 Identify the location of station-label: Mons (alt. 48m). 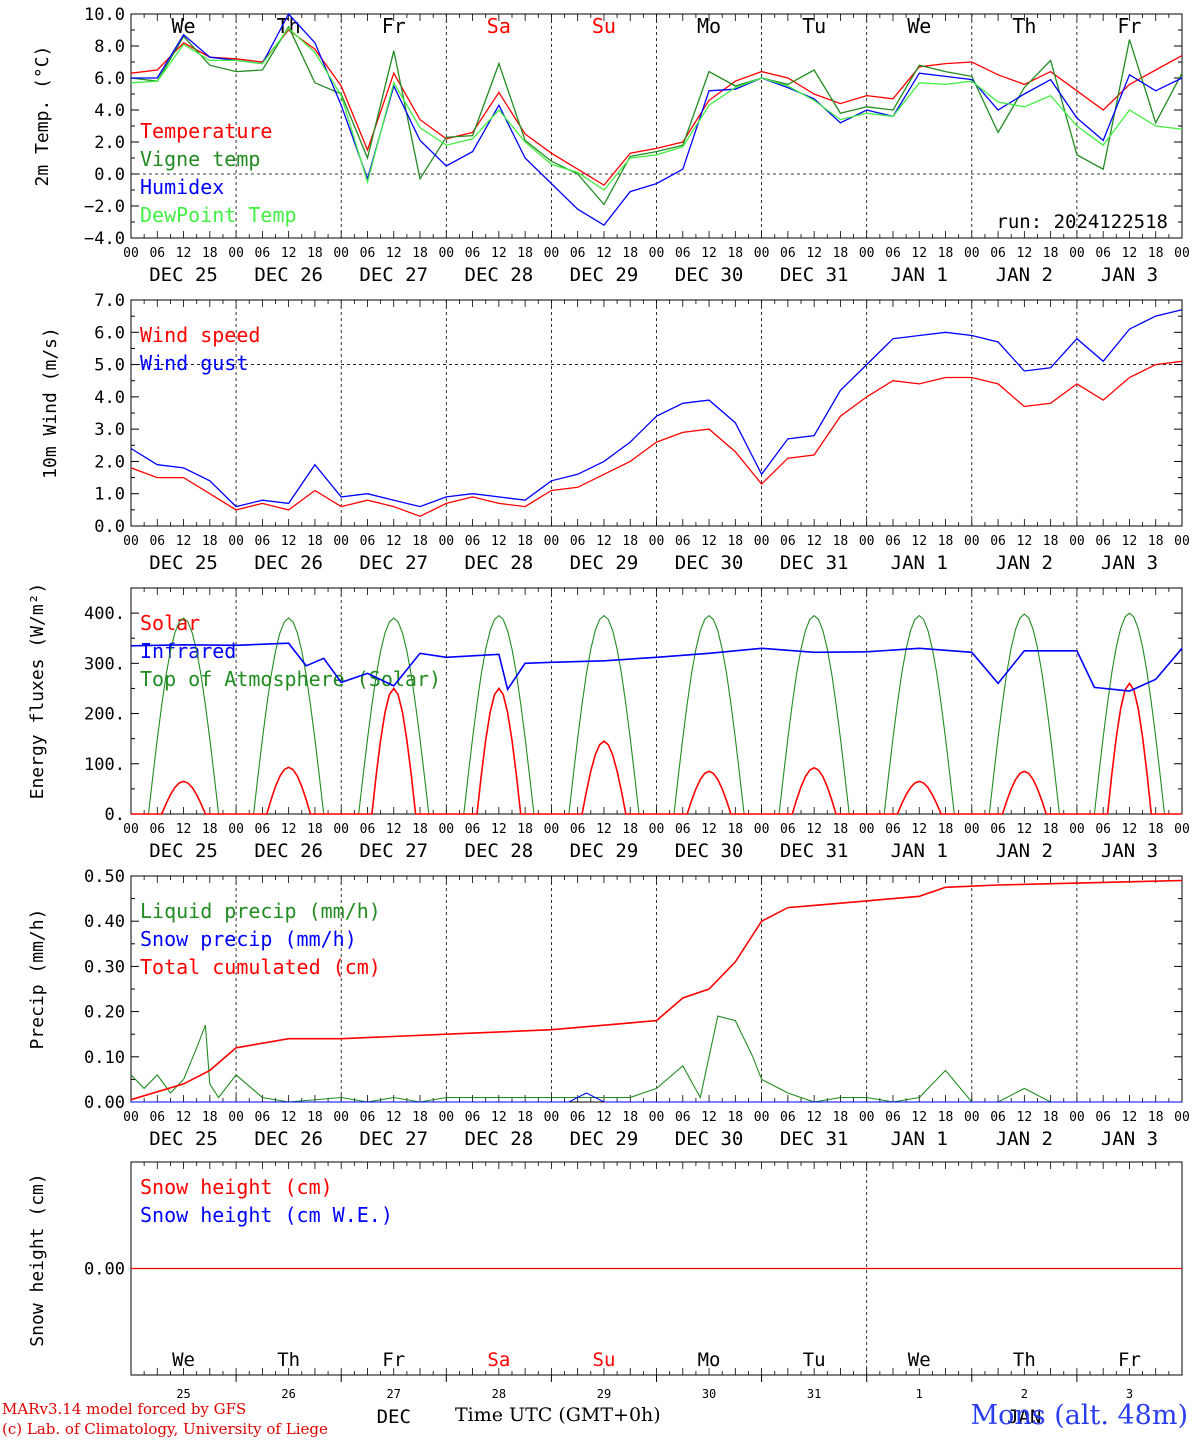
(1079, 1415).